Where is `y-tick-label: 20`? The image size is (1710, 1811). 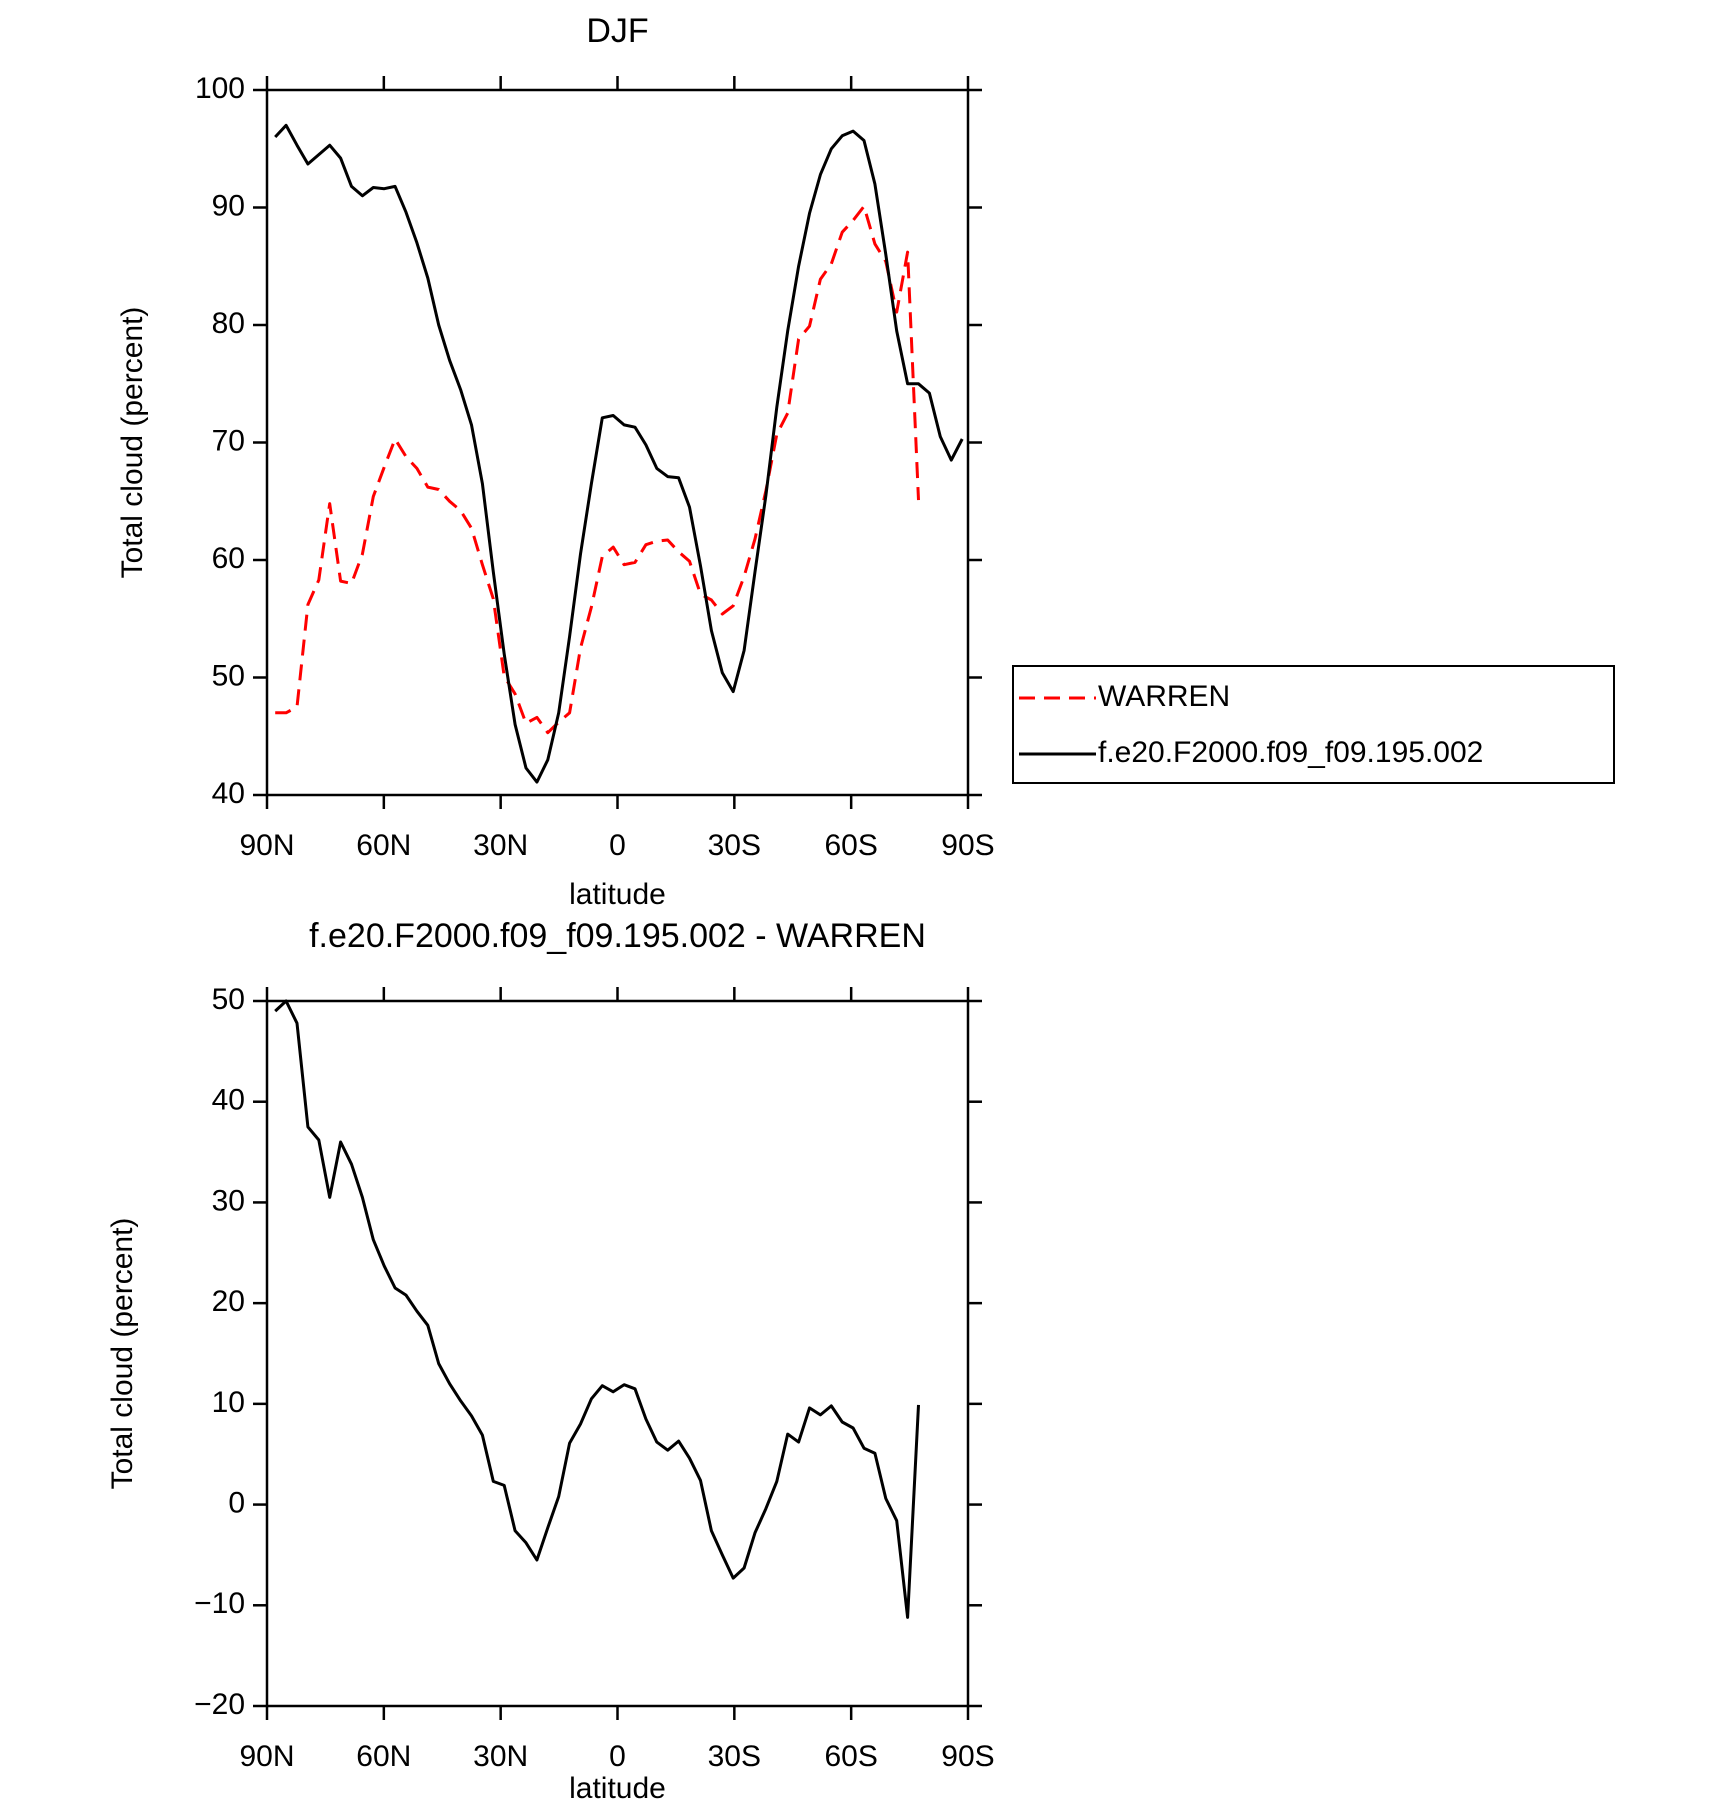 y-tick-label: 20 is located at coordinates (228, 1301).